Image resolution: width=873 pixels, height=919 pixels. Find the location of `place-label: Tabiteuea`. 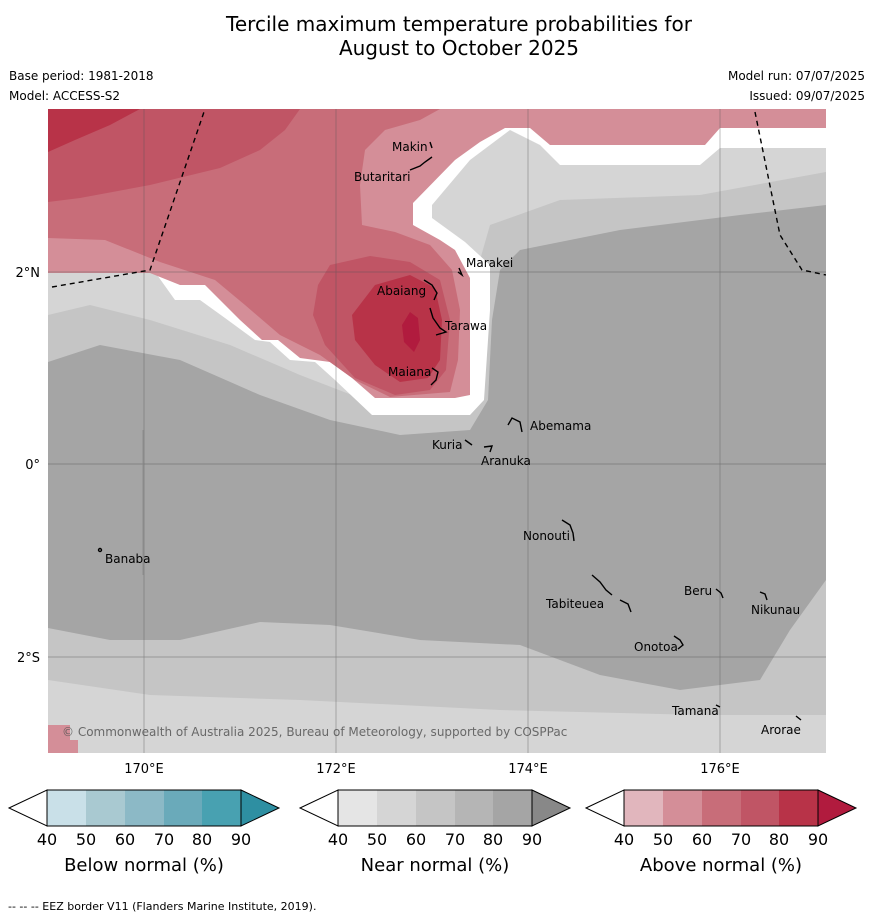

place-label: Tabiteuea is located at coordinates (574, 604).